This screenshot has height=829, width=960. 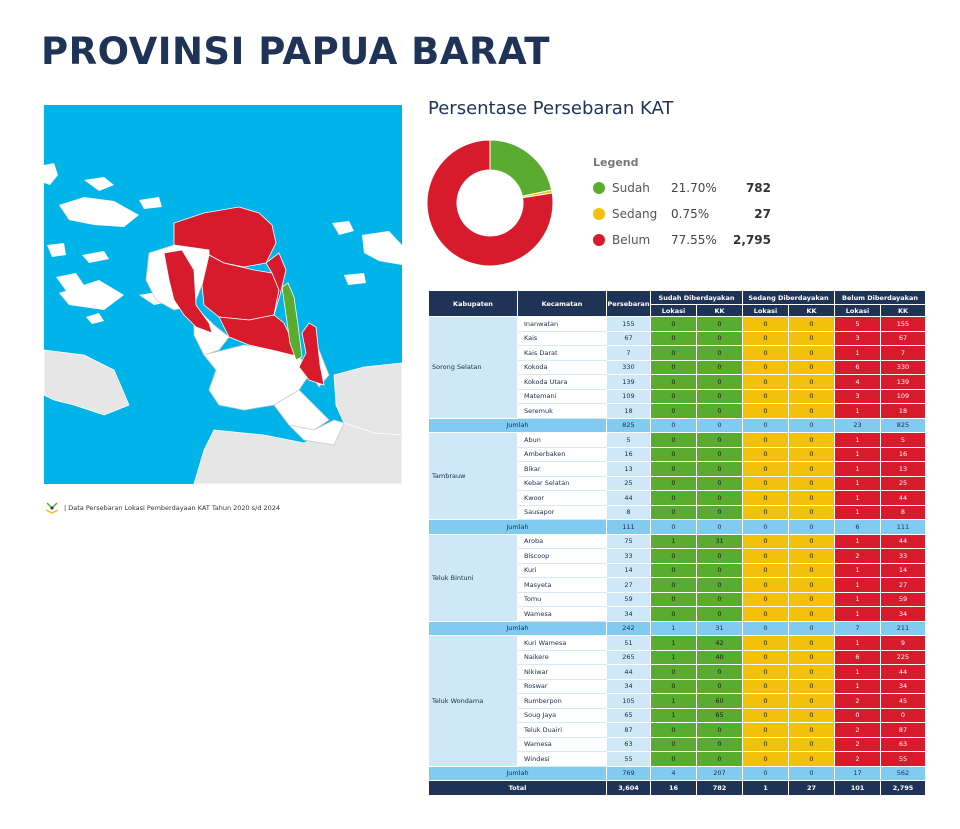 I want to click on value-cell: 6, so click(x=857, y=367).